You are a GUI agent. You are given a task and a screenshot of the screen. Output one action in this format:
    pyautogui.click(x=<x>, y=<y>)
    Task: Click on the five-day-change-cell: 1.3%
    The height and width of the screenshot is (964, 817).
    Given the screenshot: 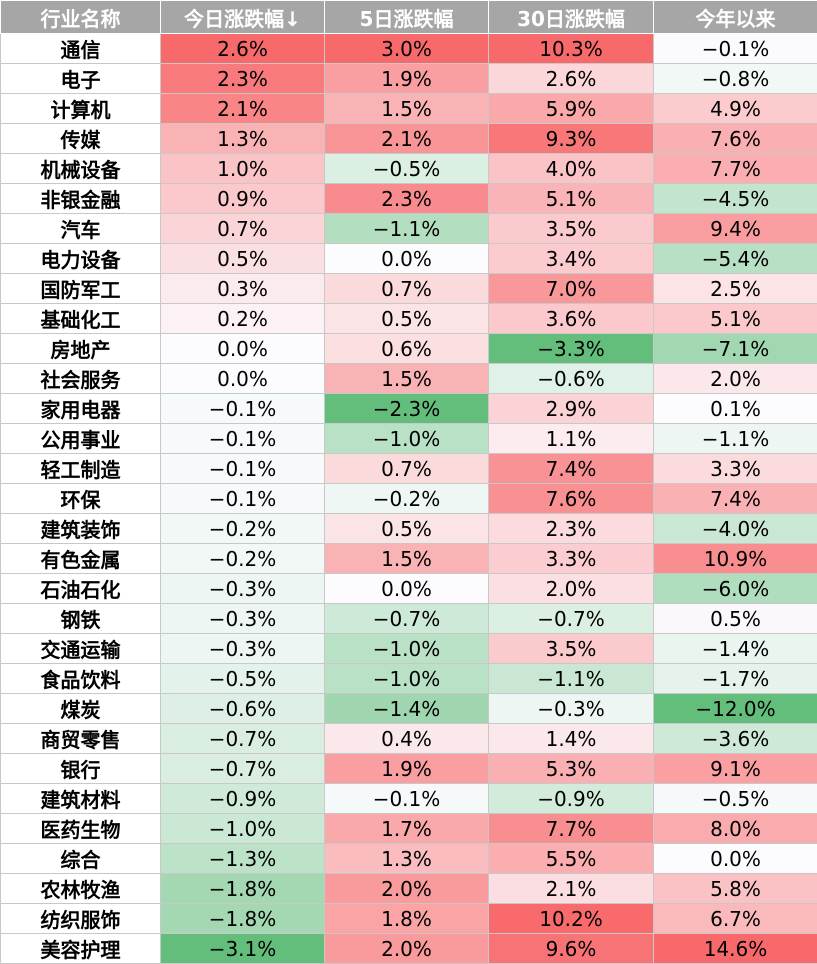 What is the action you would take?
    pyautogui.click(x=407, y=859)
    